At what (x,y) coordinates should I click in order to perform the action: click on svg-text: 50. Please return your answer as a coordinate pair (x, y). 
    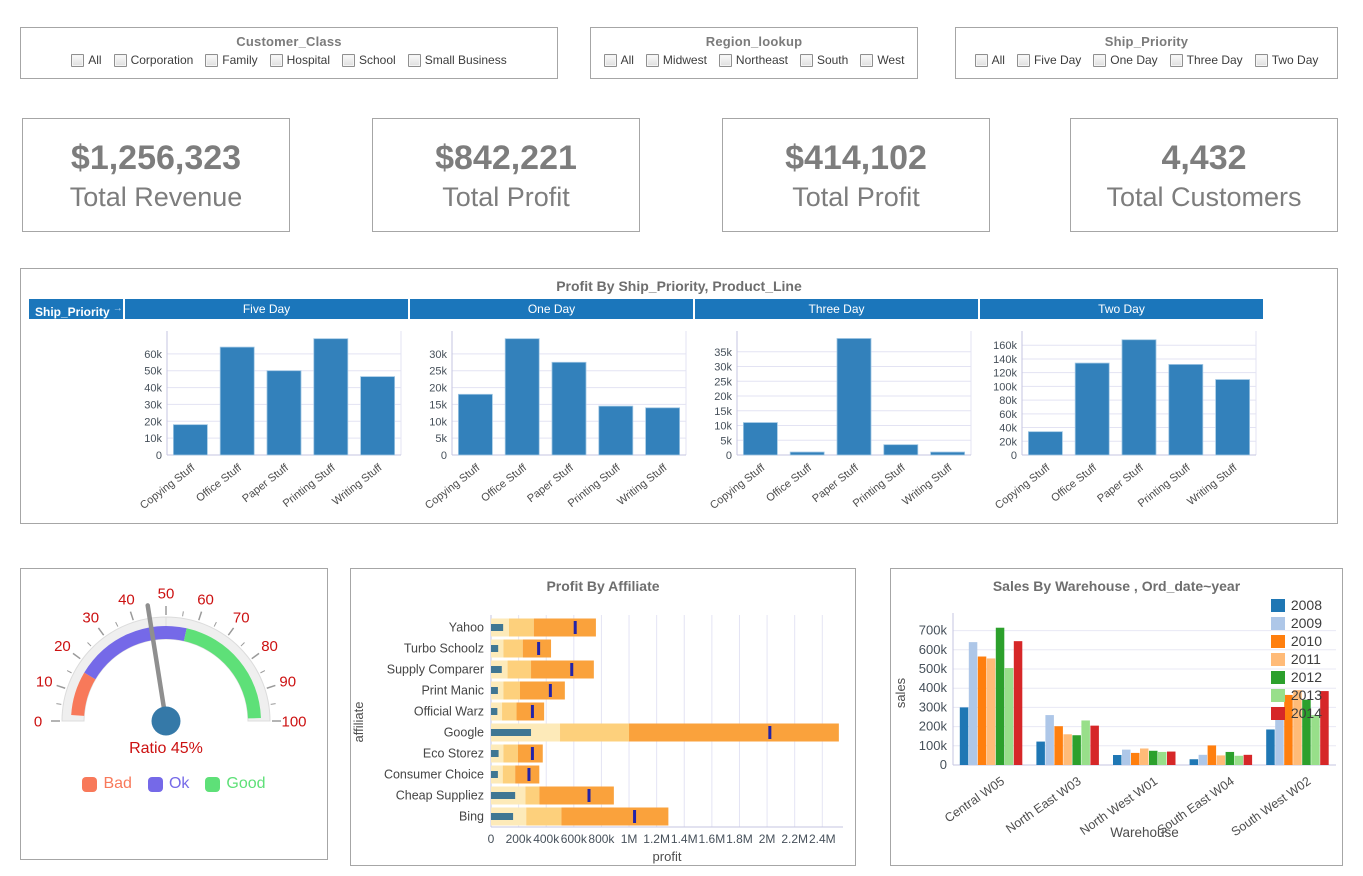
    Looking at the image, I should click on (166, 593).